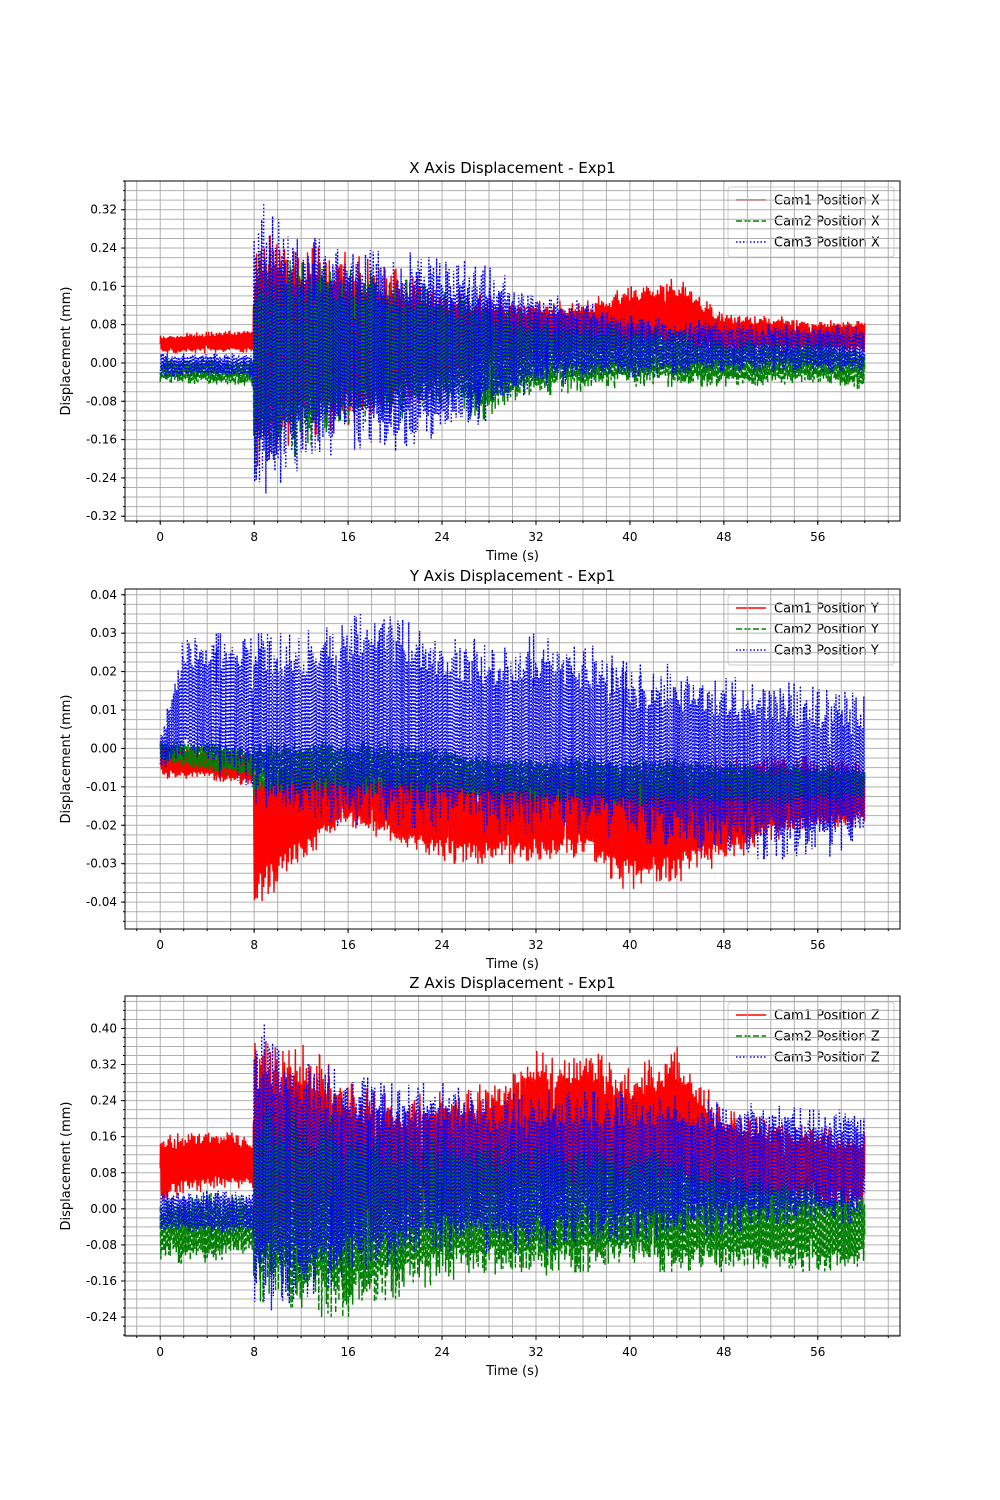 This screenshot has height=1500, width=1000. What do you see at coordinates (101, 787) in the screenshot?
I see `y-tick-label: -0.01` at bounding box center [101, 787].